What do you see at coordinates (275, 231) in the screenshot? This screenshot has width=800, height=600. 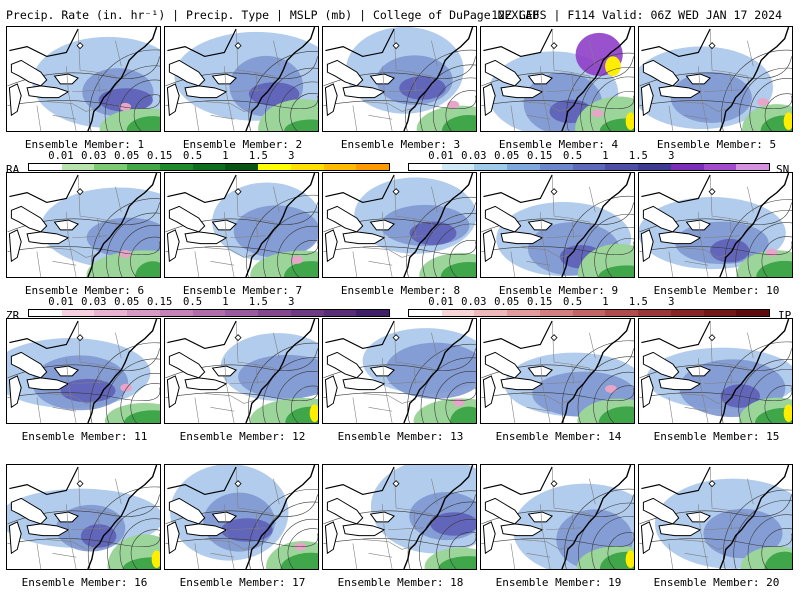 I see `snow-shading-moderate` at bounding box center [275, 231].